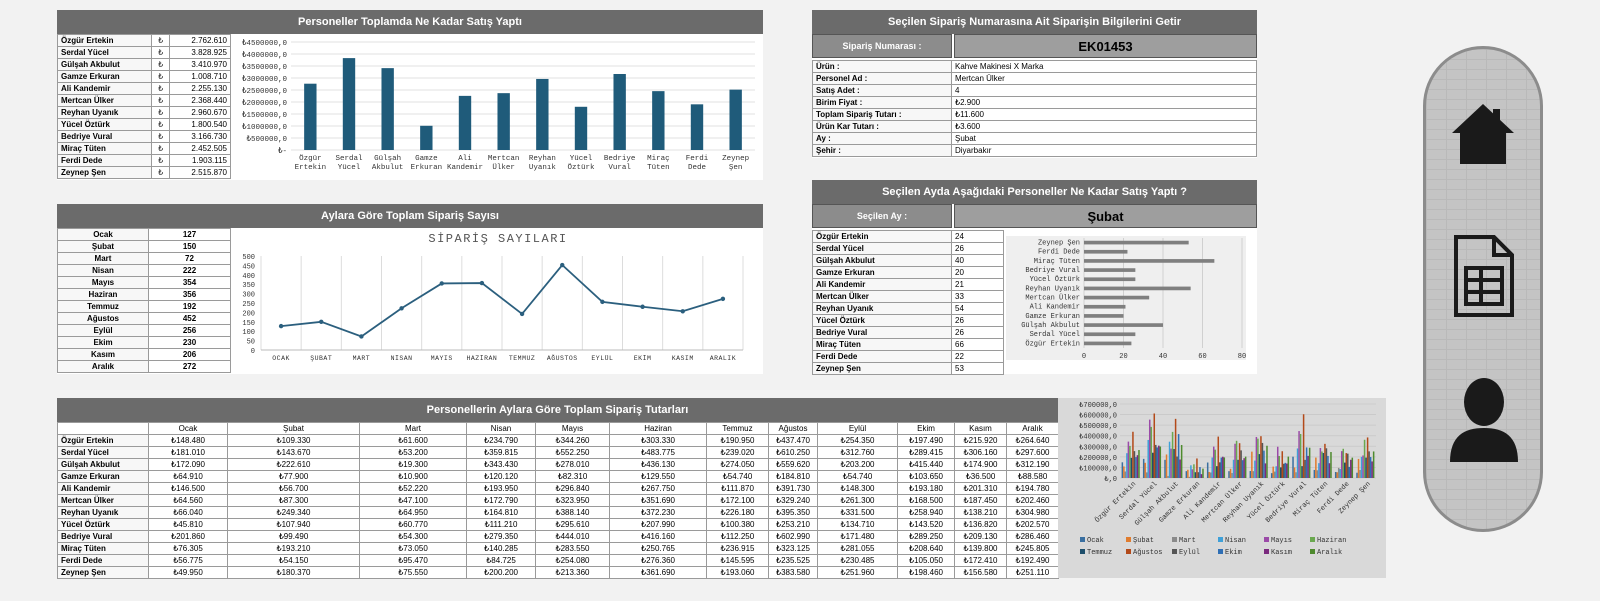 Image resolution: width=1600 pixels, height=601 pixels. What do you see at coordinates (1032, 488) in the screenshot?
I see `amount-cell: ₺194.780` at bounding box center [1032, 488].